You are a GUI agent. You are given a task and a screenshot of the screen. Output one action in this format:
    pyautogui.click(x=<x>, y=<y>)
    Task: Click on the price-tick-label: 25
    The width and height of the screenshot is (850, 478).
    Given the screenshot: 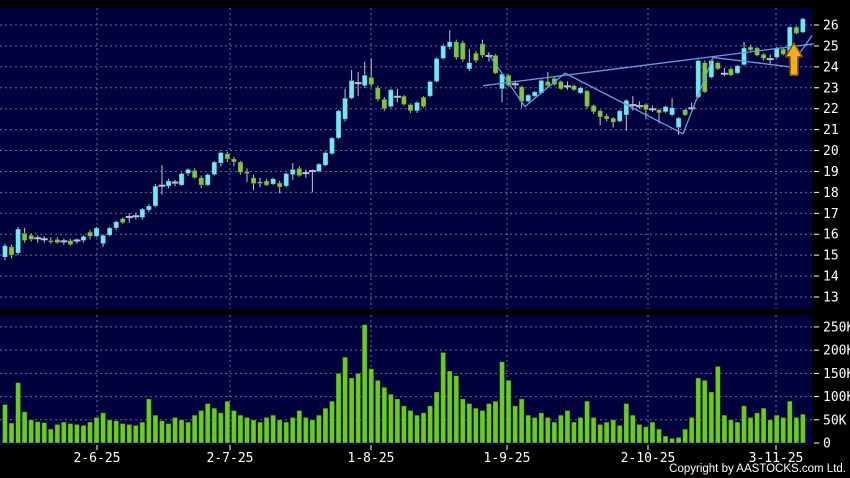 What is the action you would take?
    pyautogui.click(x=831, y=46)
    